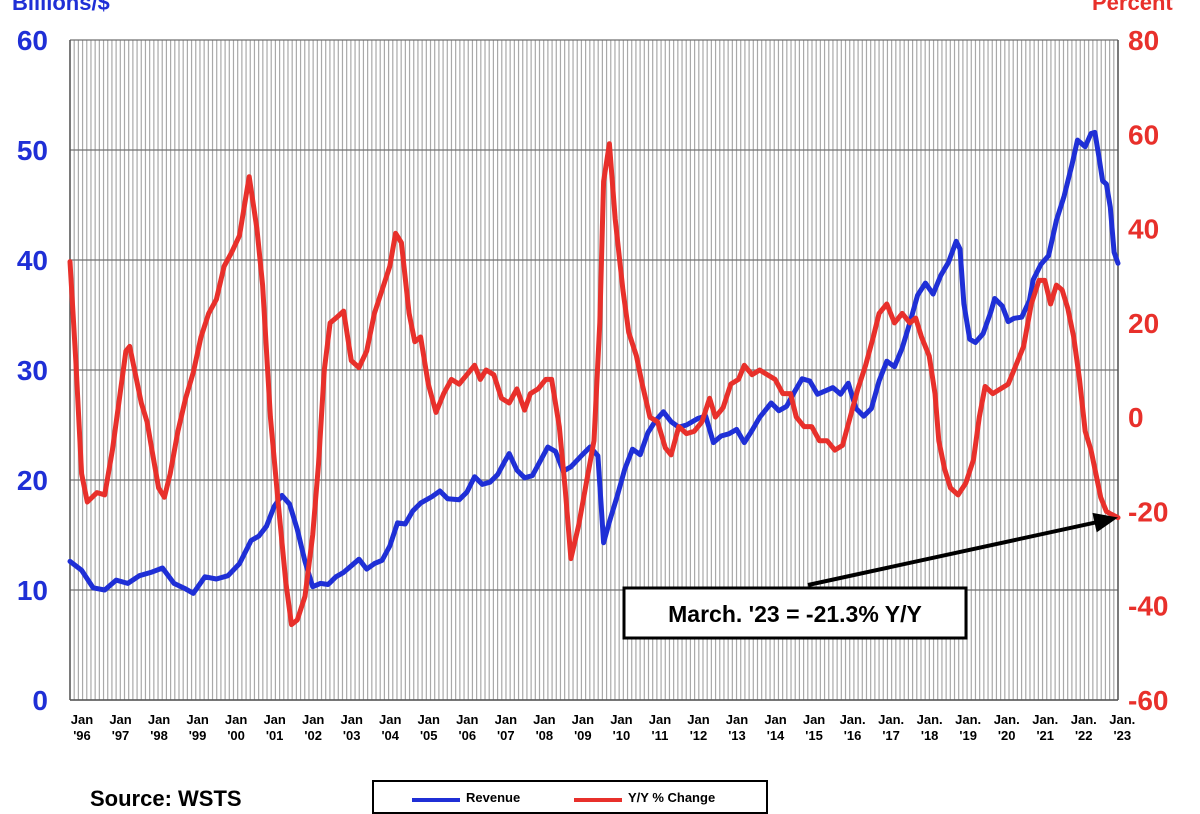 The width and height of the screenshot is (1200, 814). What do you see at coordinates (891, 735) in the screenshot?
I see `x-tick-label: '17` at bounding box center [891, 735].